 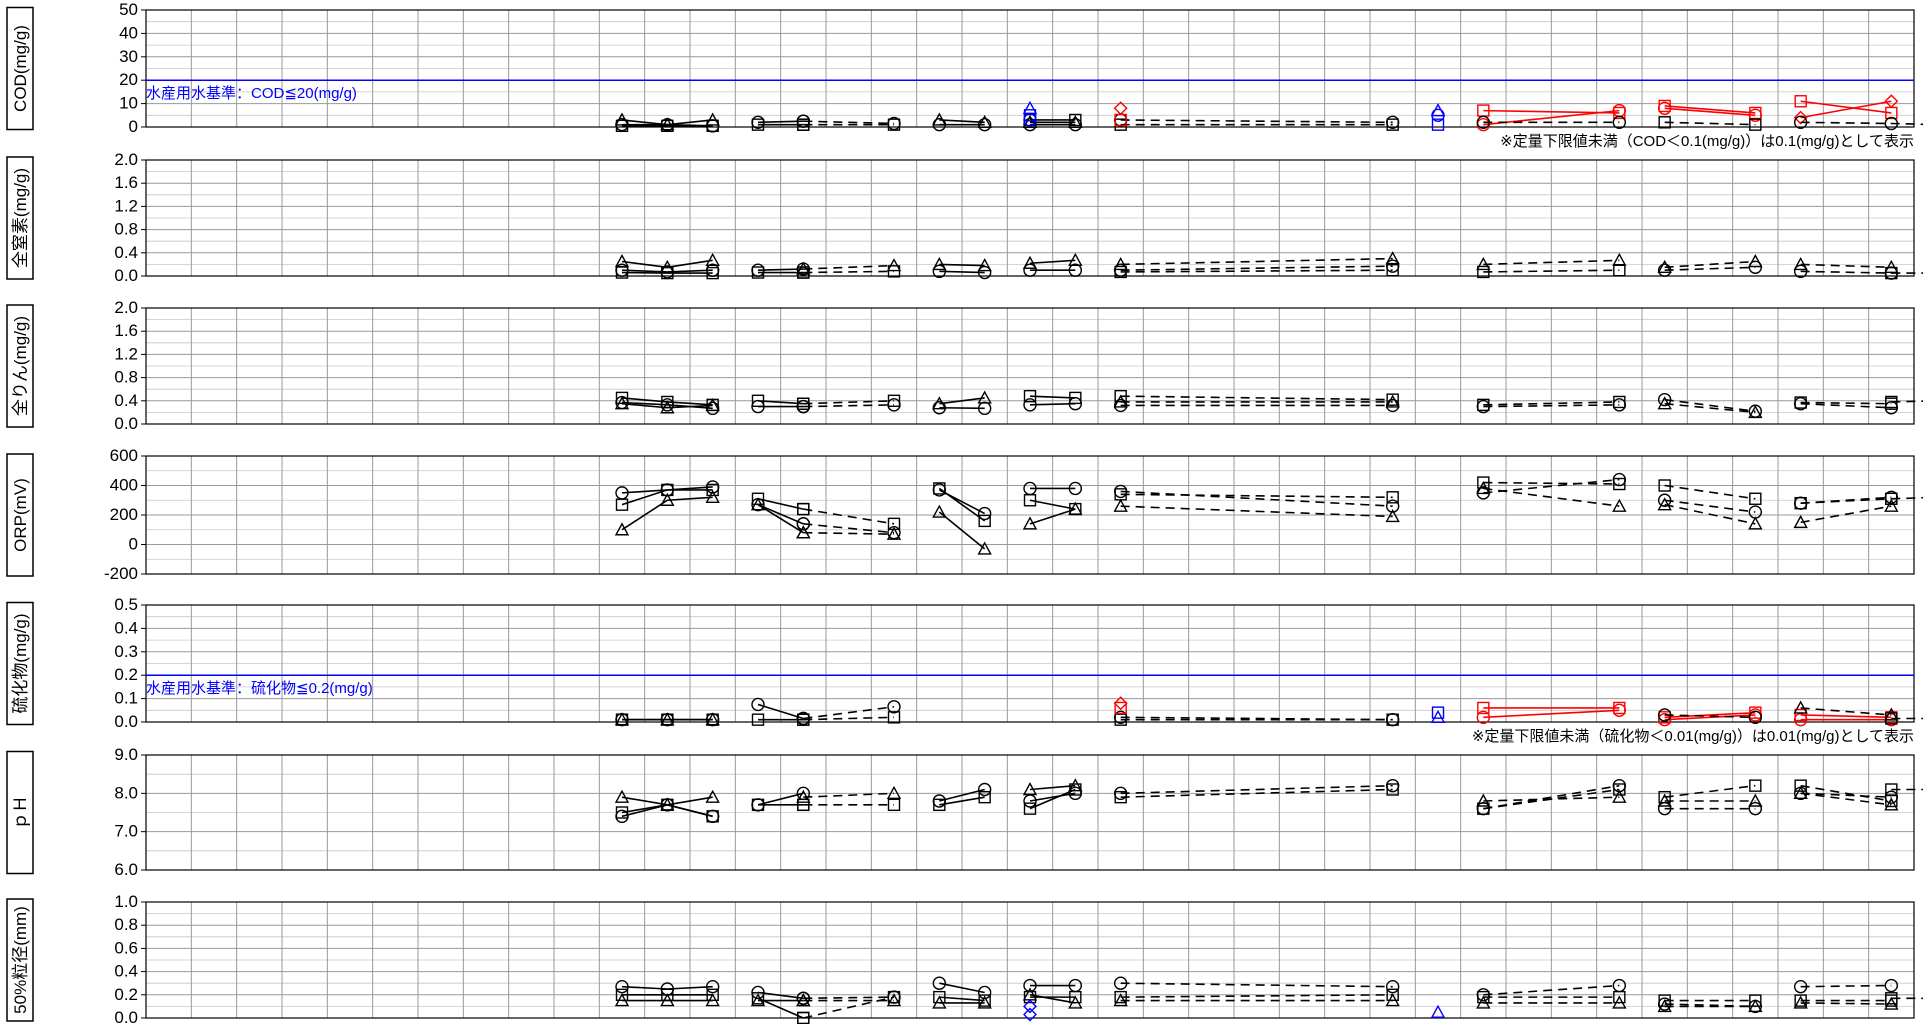 What do you see at coordinates (126, 205) in the screenshot?
I see `y-tick-label: 1.2` at bounding box center [126, 205].